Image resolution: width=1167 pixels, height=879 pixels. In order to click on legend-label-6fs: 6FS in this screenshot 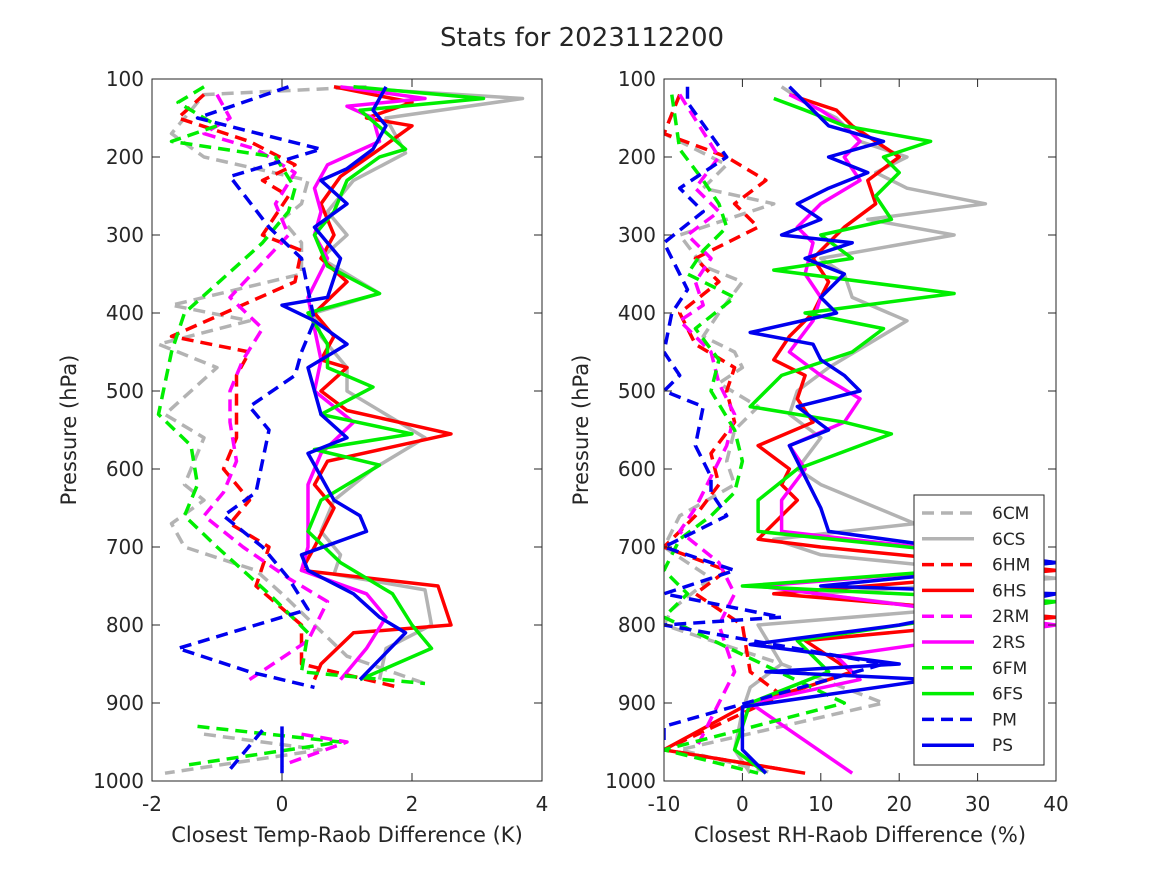, I will do `click(1007, 695)`.